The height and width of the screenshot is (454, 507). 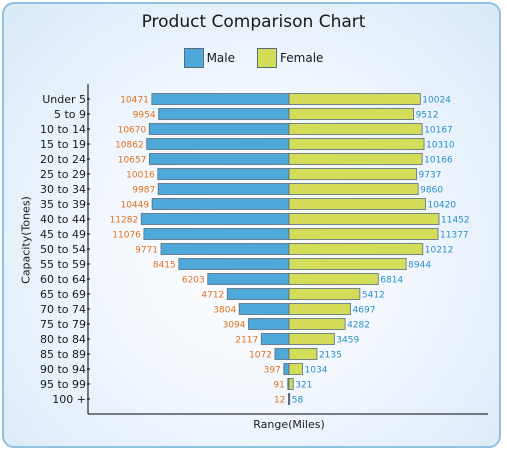 What do you see at coordinates (69, 399) in the screenshot?
I see `category-label: 100 +` at bounding box center [69, 399].